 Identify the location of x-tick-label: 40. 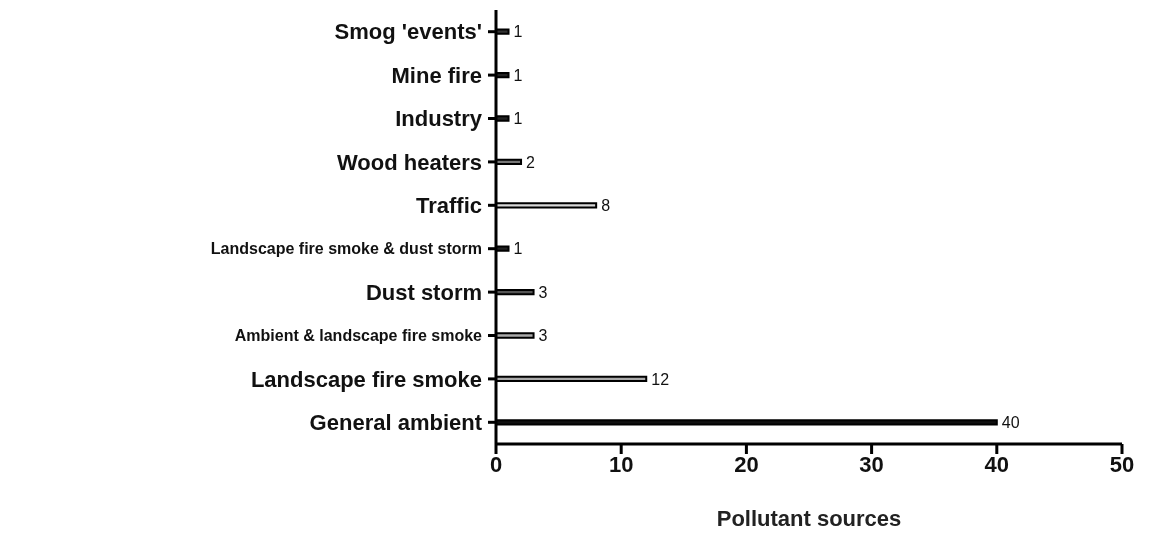
(997, 464).